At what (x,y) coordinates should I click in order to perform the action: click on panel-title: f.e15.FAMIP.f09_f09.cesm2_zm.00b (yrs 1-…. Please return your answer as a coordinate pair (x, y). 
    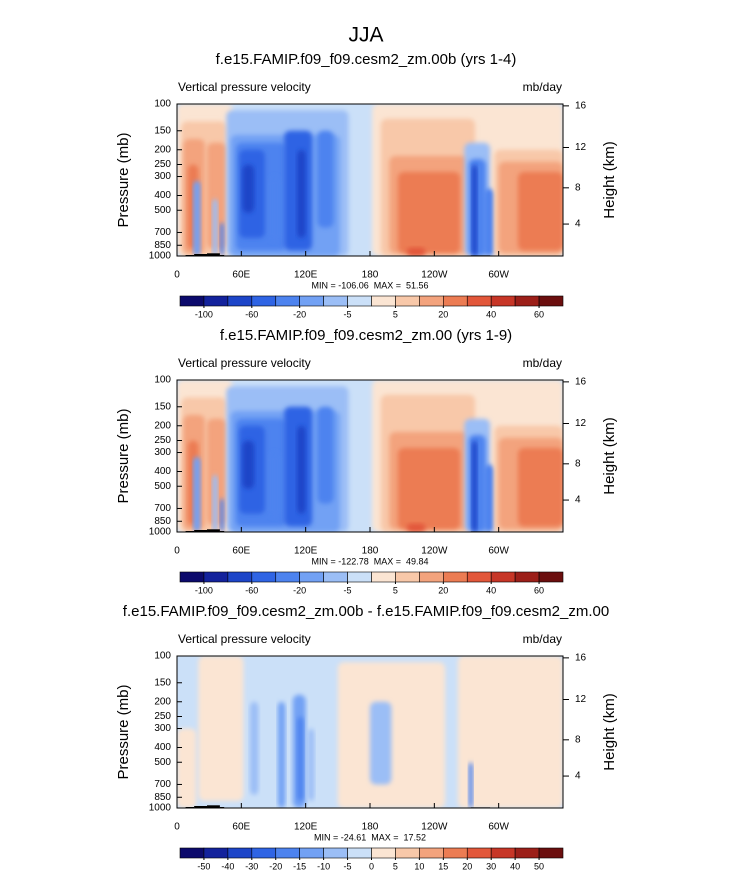
    Looking at the image, I should click on (366, 59).